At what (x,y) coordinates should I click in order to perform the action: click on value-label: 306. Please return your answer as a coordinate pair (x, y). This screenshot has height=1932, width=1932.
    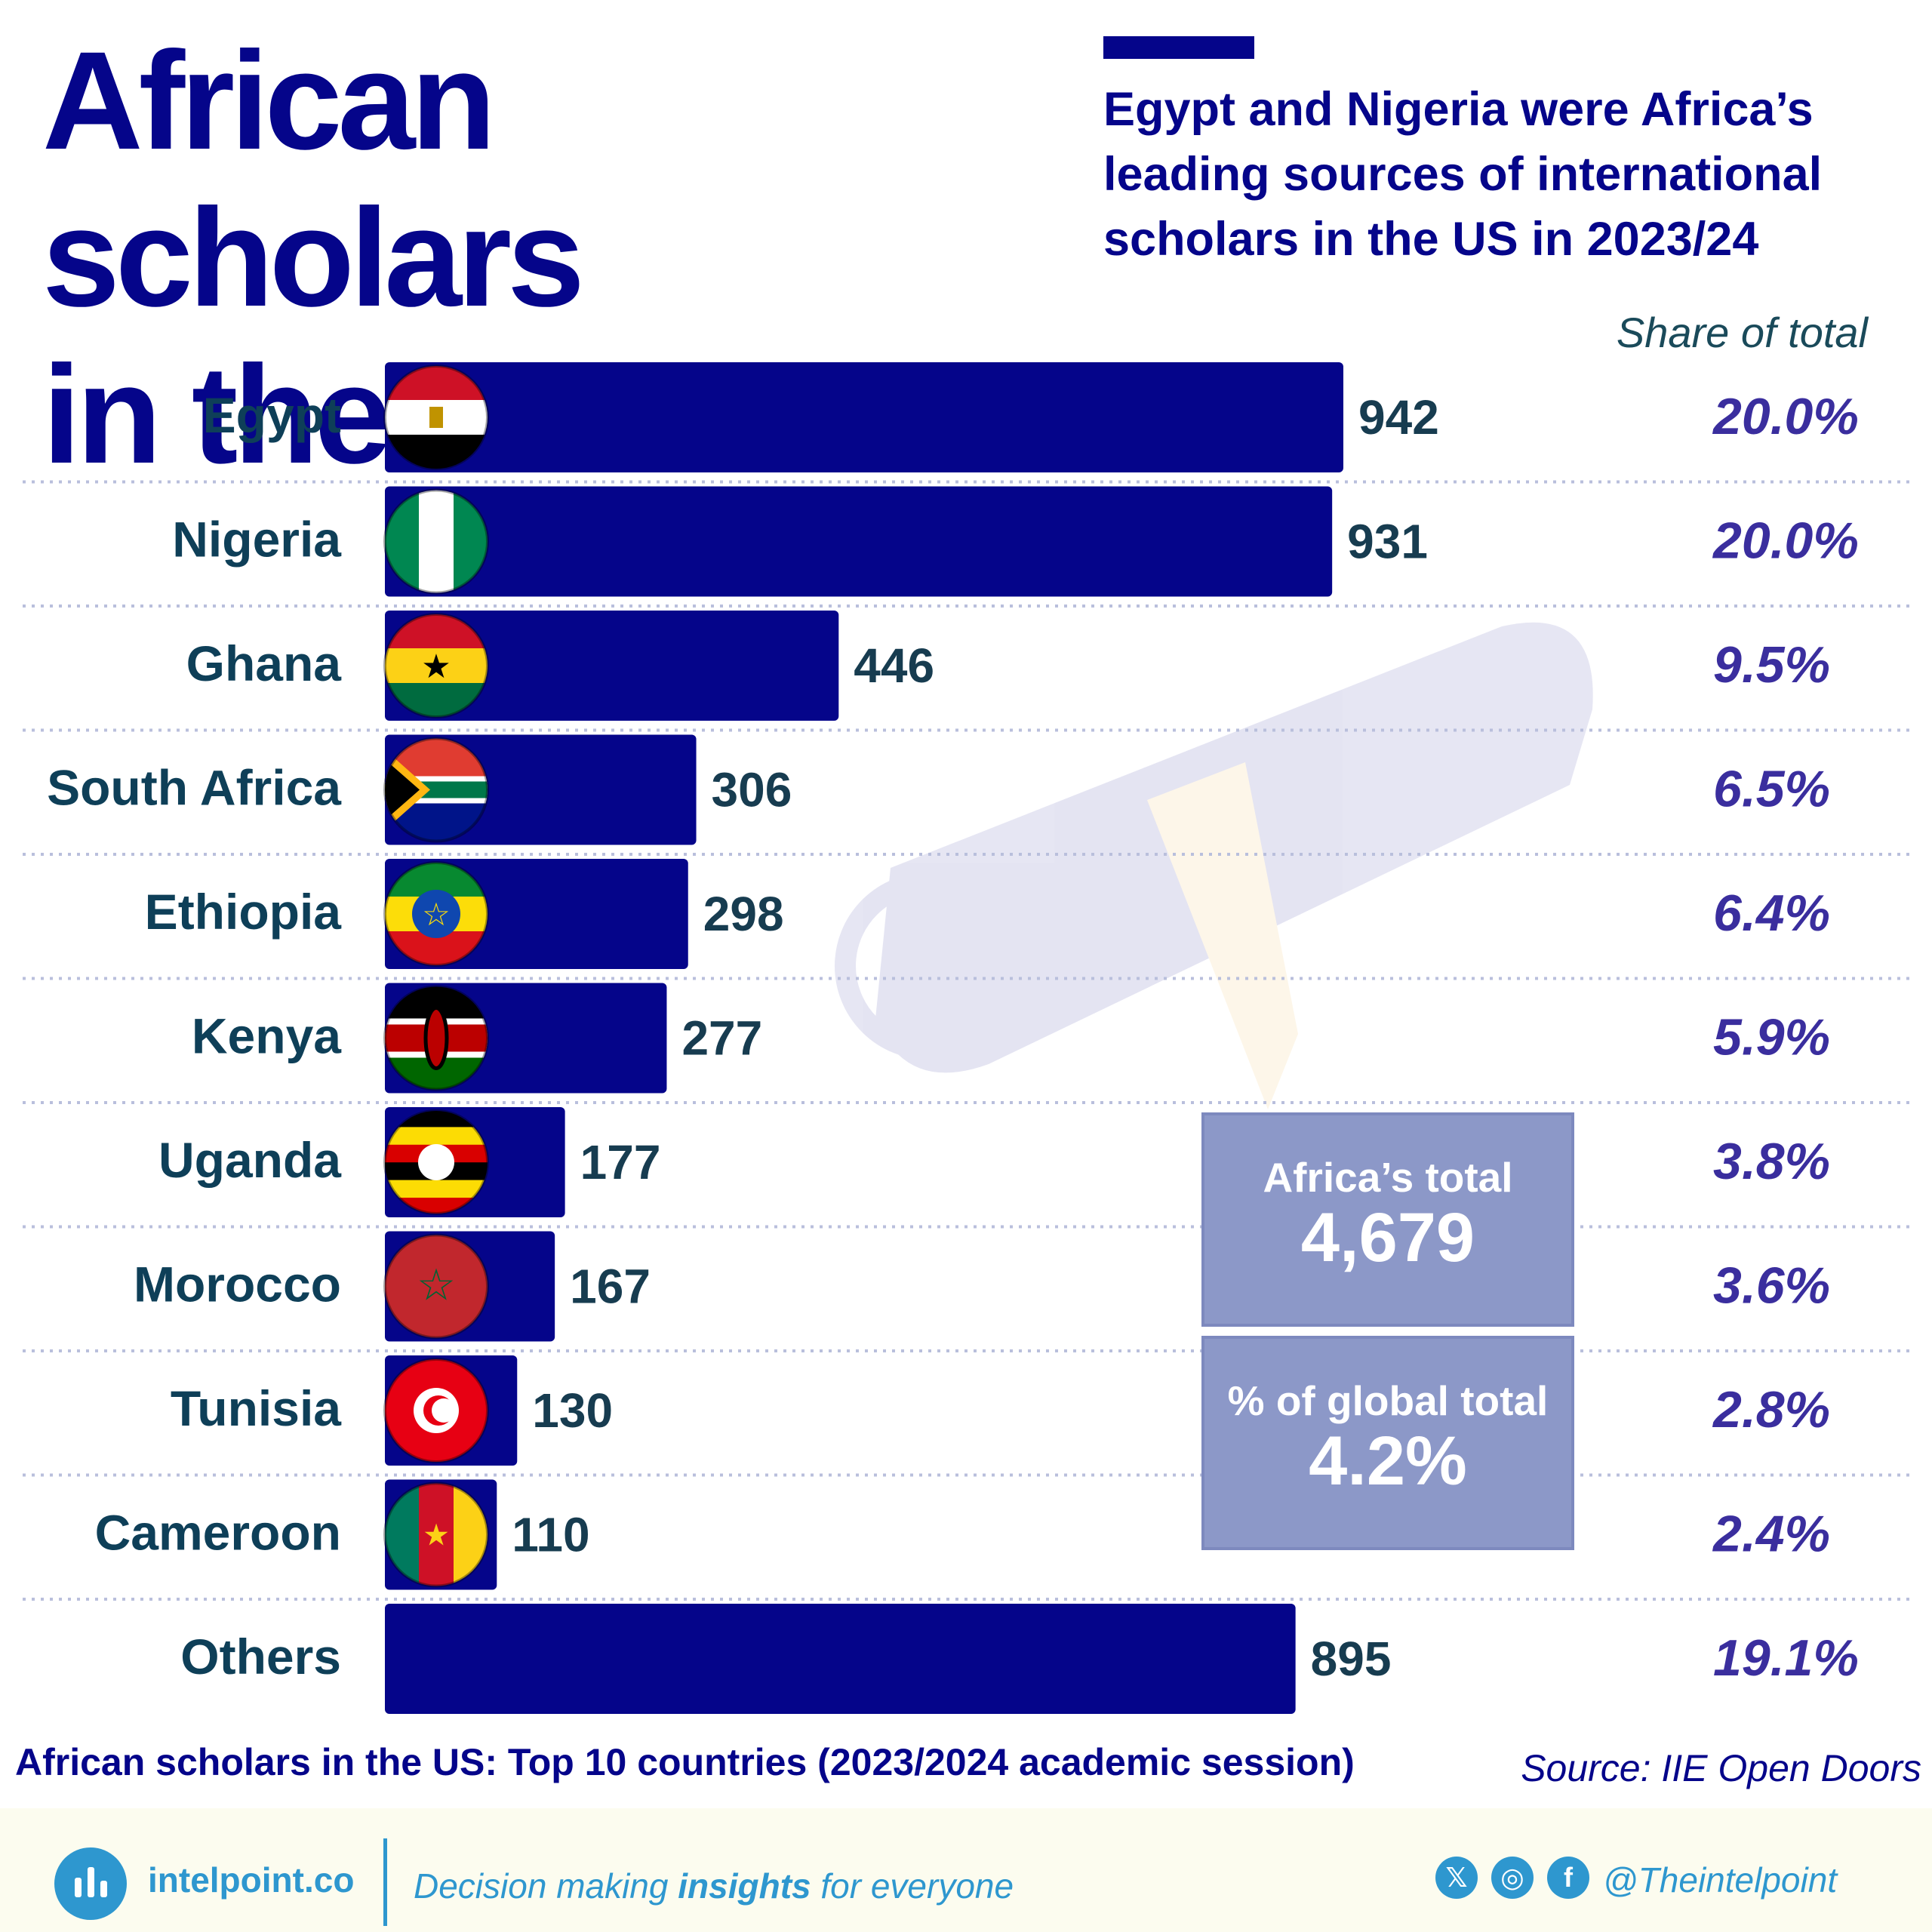
    Looking at the image, I should click on (752, 790).